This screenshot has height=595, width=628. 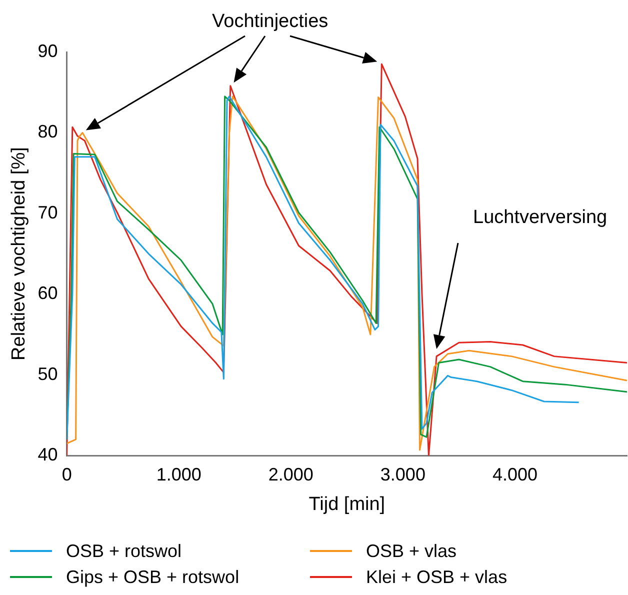 I want to click on legend-label: Gips + OSB + rotswol, so click(x=153, y=577).